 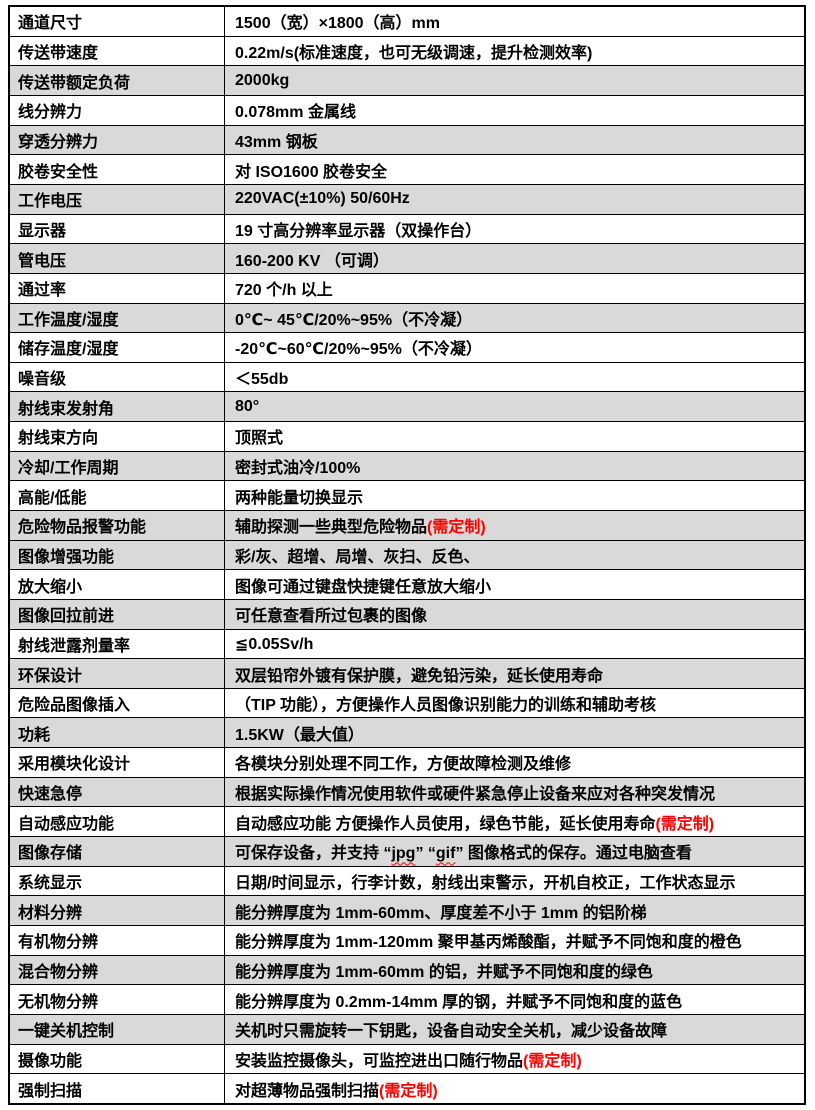 I want to click on spec-value: 能分辨厚度为 1mm-60mm、厚度差不小于 1mm 的铝阶梯, so click(x=441, y=913).